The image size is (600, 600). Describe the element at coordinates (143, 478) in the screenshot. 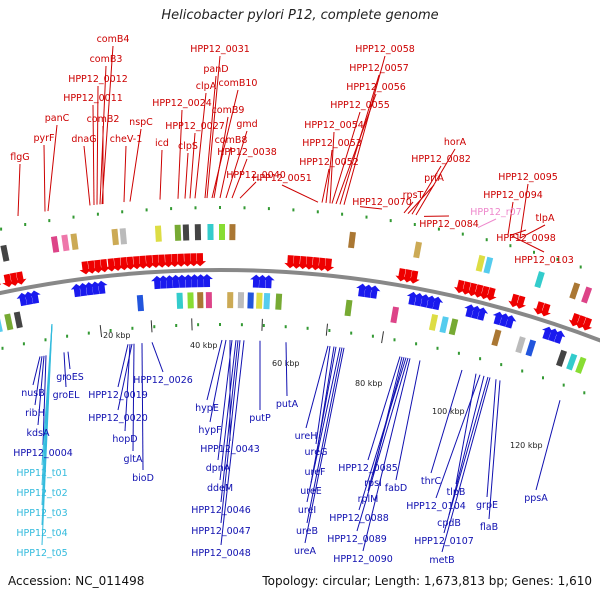

I see `reverse-gene-label: bioD` at that location.